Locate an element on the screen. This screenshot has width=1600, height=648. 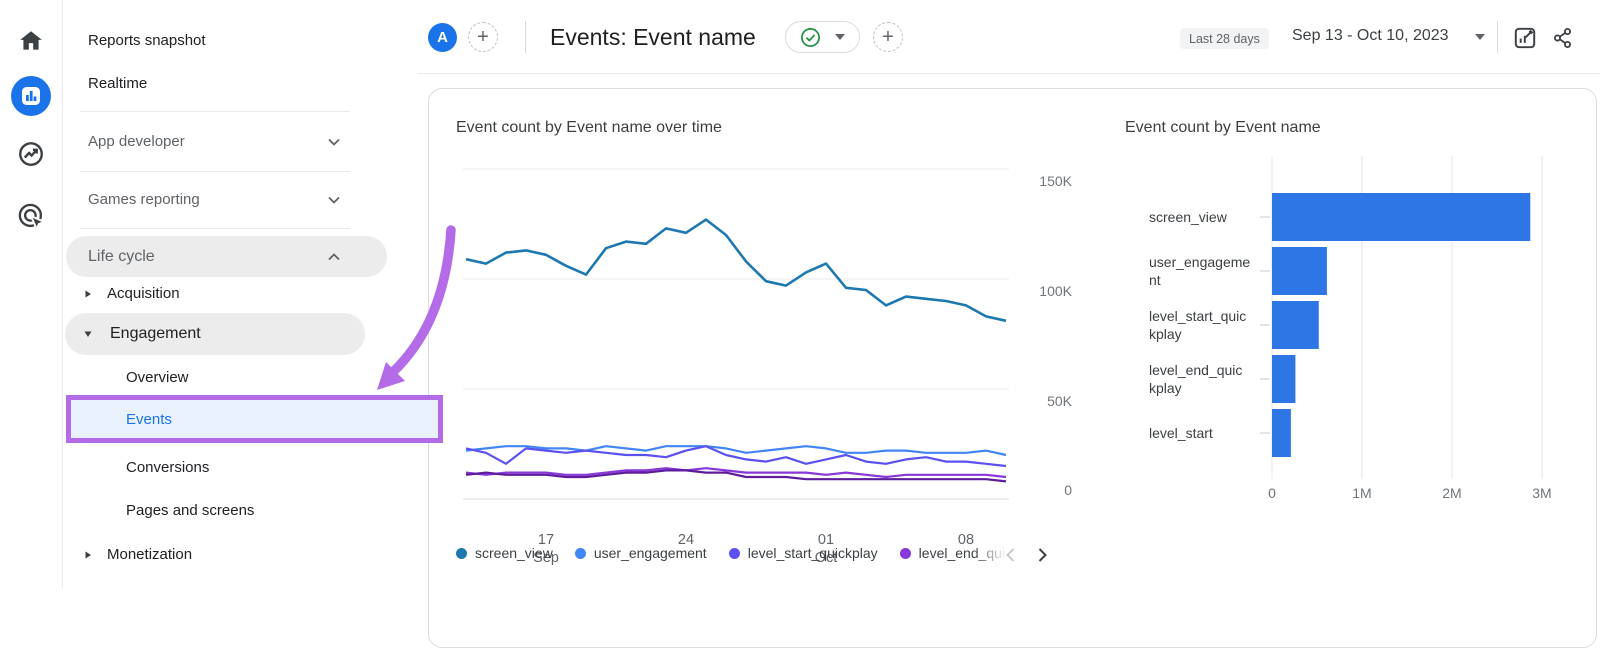
home-icon is located at coordinates (31, 41).